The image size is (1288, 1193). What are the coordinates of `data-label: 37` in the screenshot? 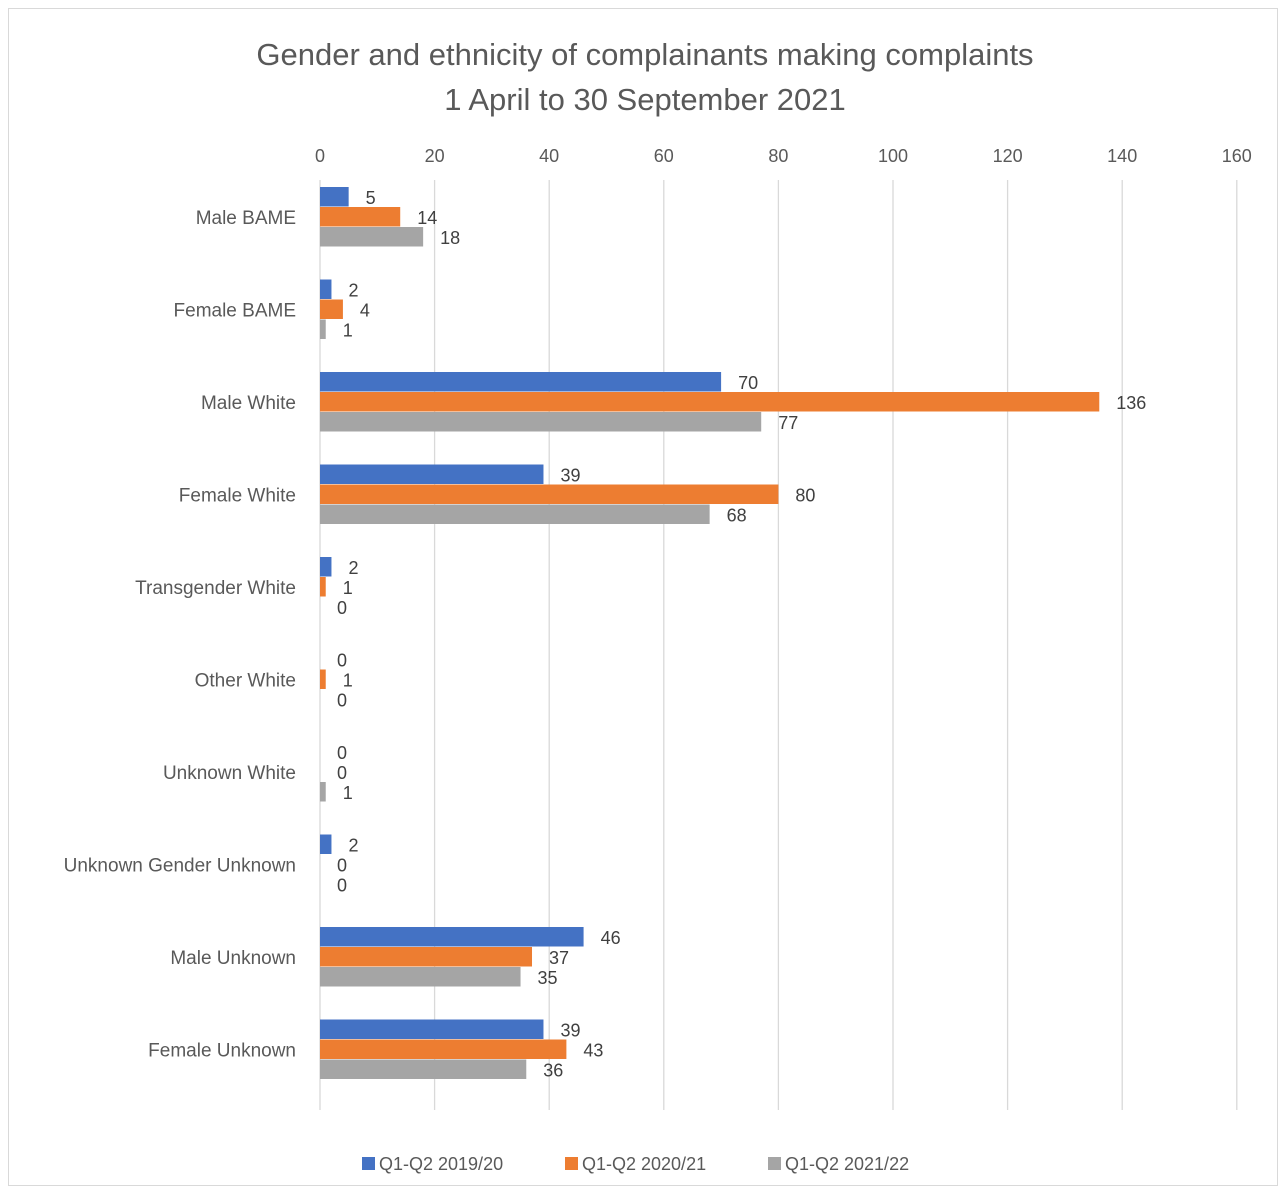 It's located at (559, 958).